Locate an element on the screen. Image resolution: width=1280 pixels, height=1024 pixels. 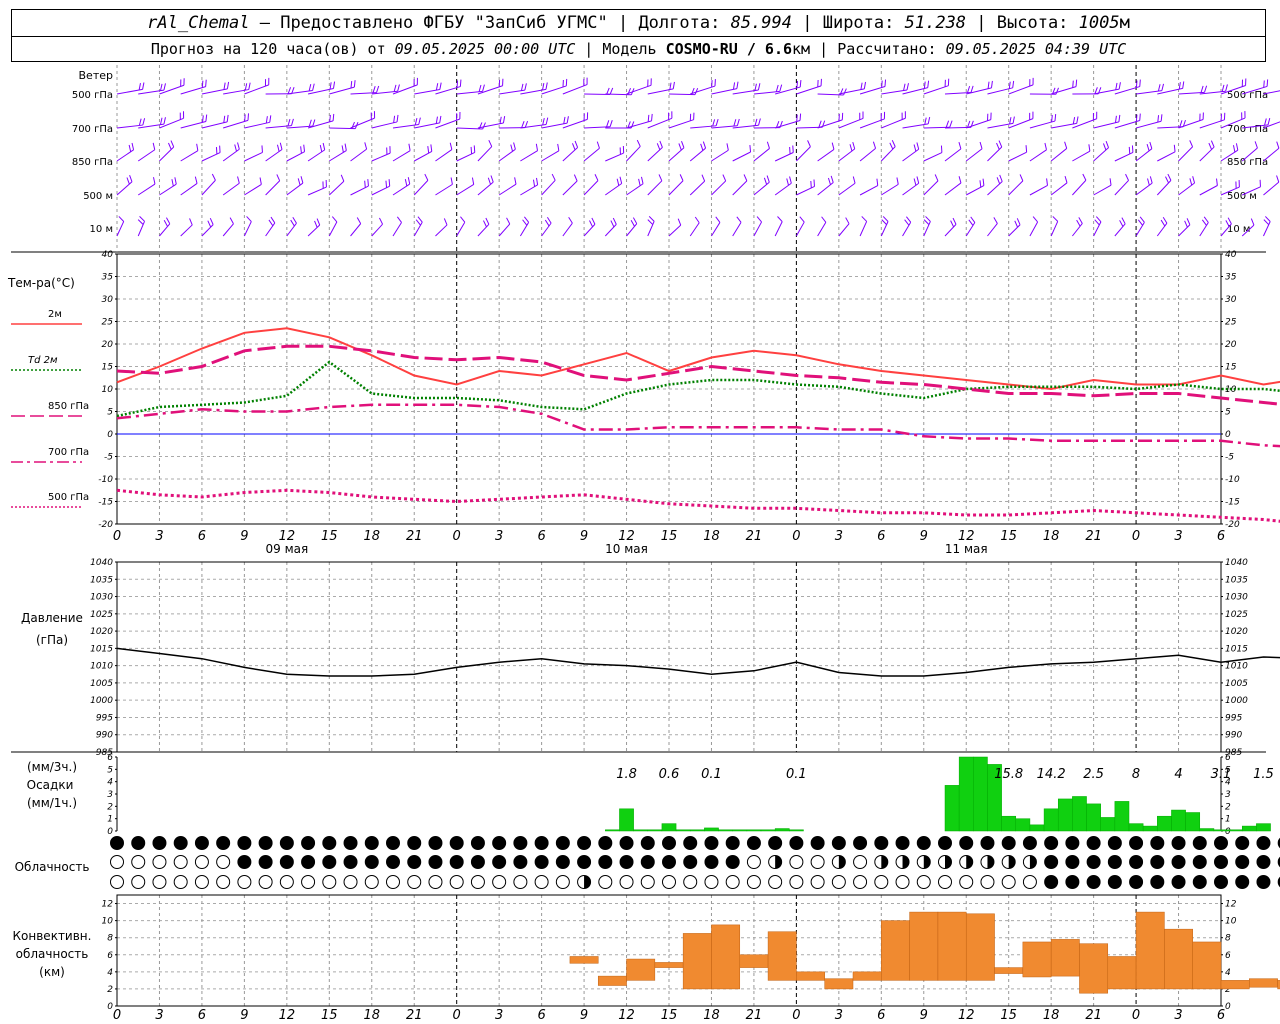
precip-ytick-left: 0 is located at coordinates (110, 832).